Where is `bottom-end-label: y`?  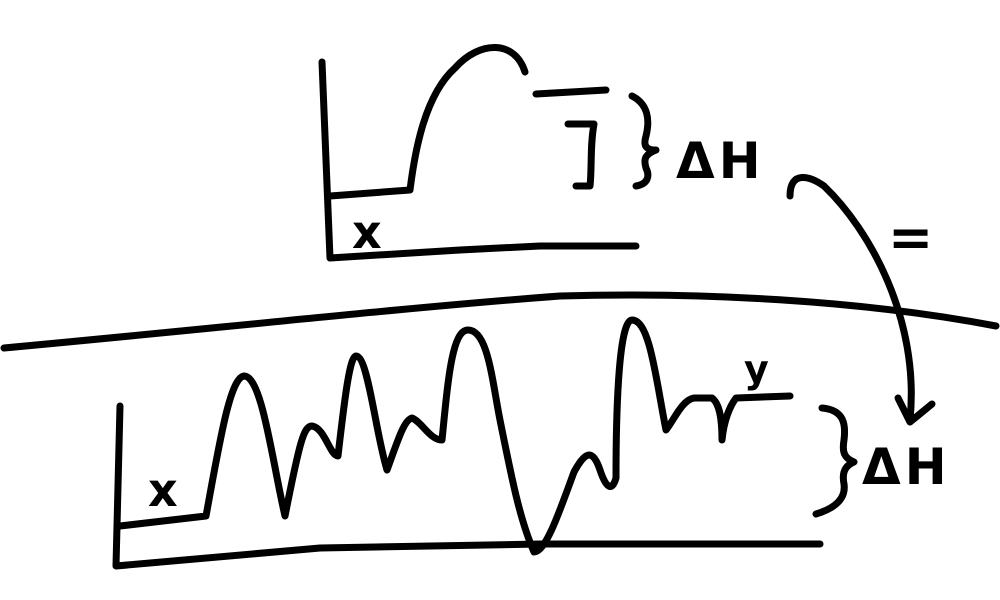
bottom-end-label: y is located at coordinates (756, 369).